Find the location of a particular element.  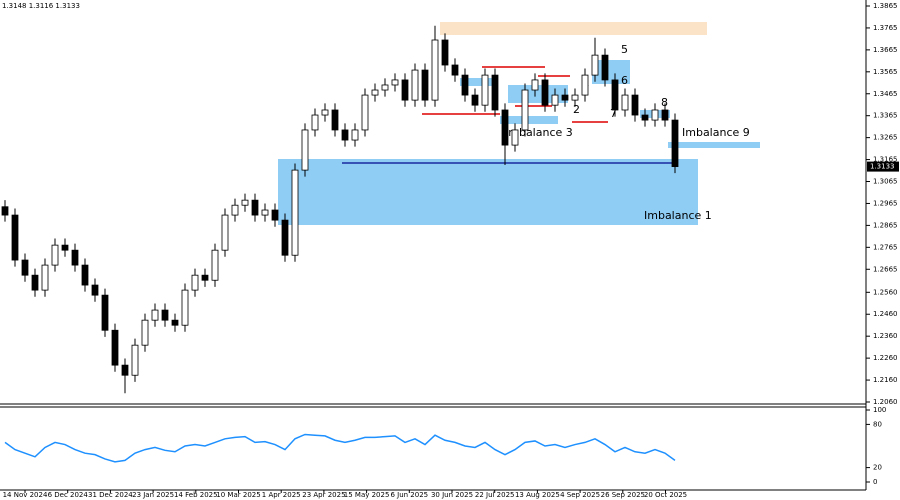

x-tick-label: 13 Aug 2025 is located at coordinates (537, 495).